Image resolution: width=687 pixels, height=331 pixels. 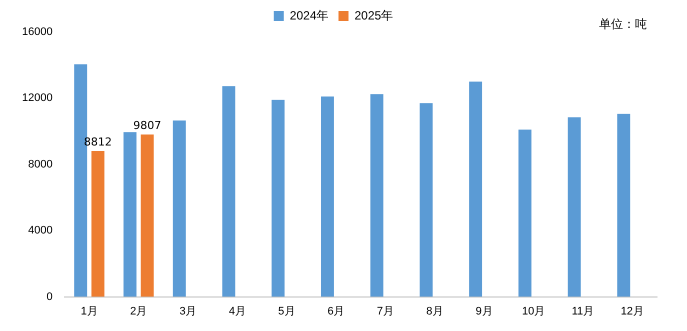 What do you see at coordinates (287, 311) in the screenshot?
I see `x-tick-label: 5月` at bounding box center [287, 311].